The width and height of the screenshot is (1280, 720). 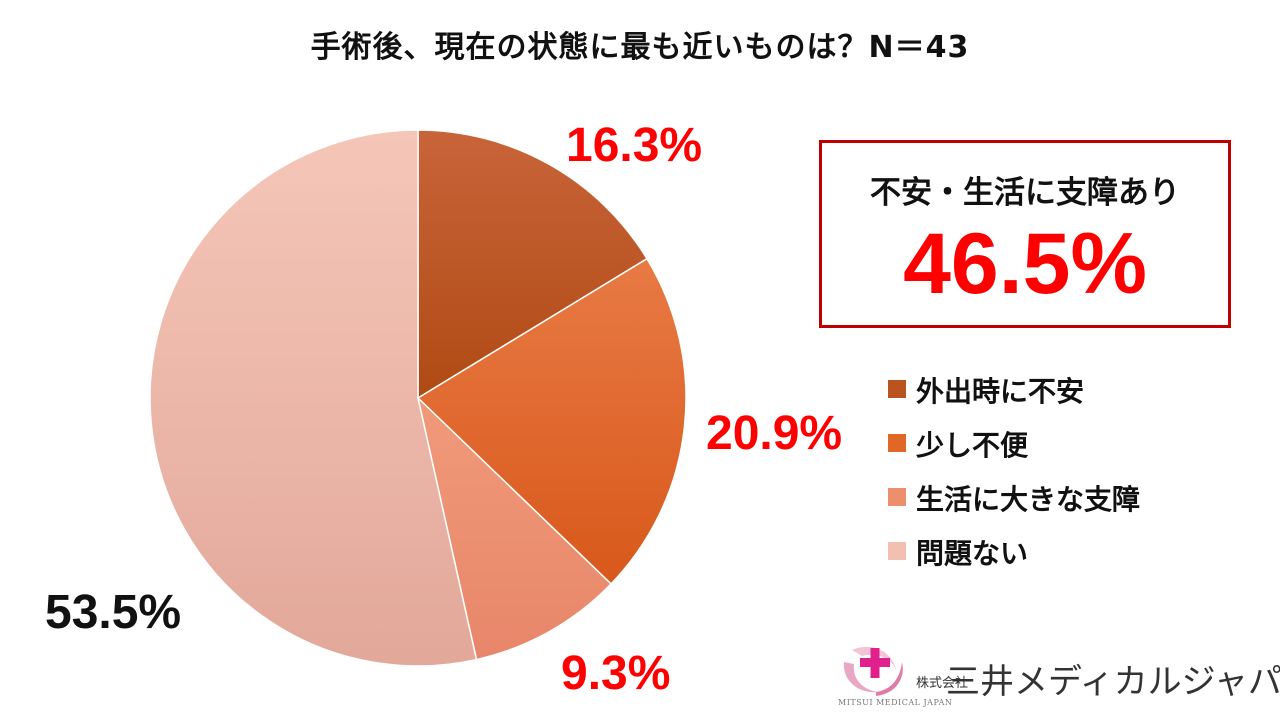 What do you see at coordinates (634, 145) in the screenshot?
I see `data-label-outing-anxiety: 16.3%` at bounding box center [634, 145].